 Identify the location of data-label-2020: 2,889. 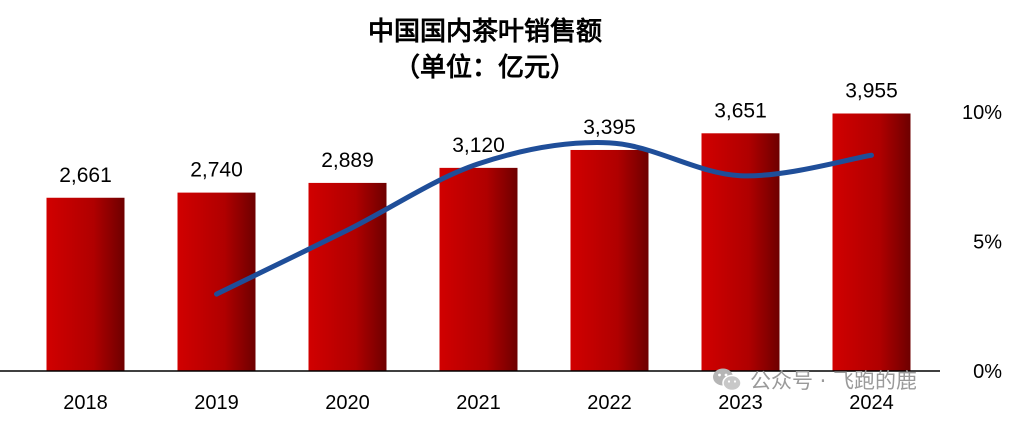
(347, 160).